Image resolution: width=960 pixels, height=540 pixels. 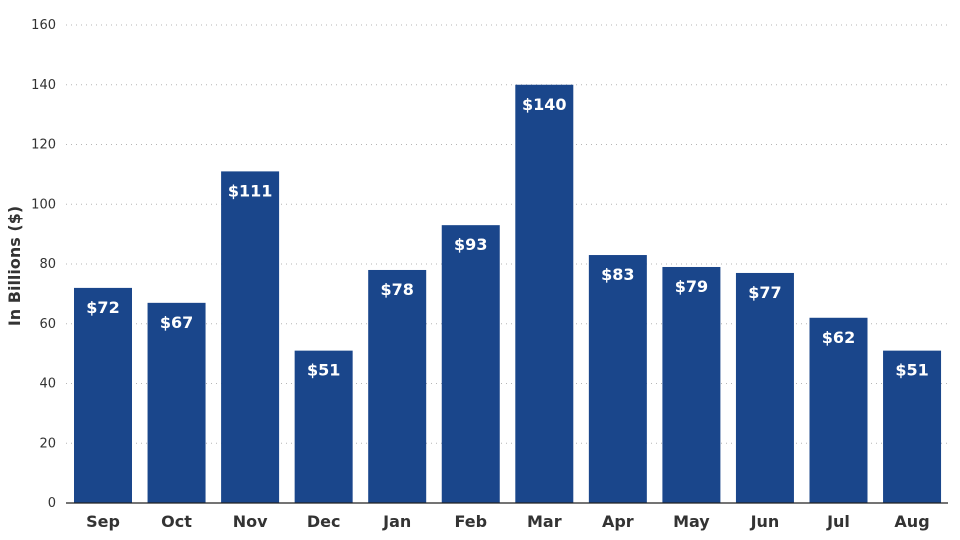 What do you see at coordinates (47, 264) in the screenshot?
I see `y-tick-label: 80` at bounding box center [47, 264].